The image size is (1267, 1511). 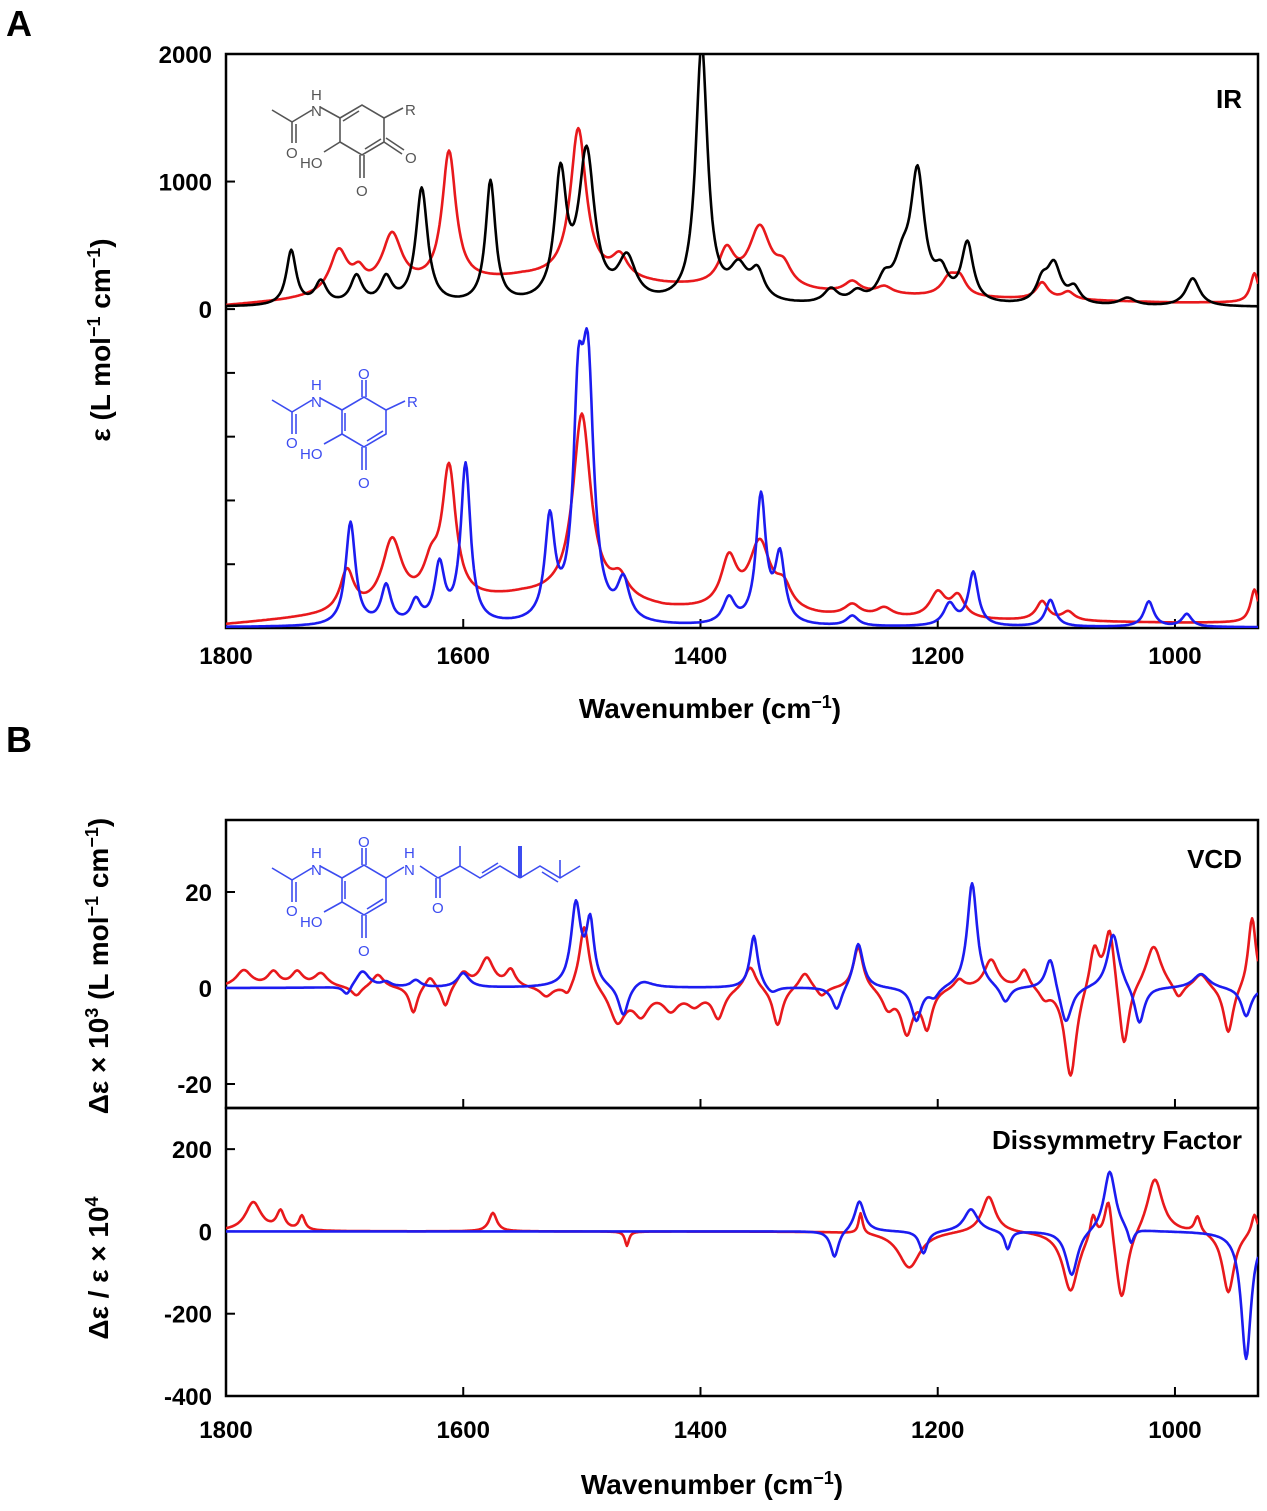 I want to click on structure-ir-black, so click(x=338, y=141).